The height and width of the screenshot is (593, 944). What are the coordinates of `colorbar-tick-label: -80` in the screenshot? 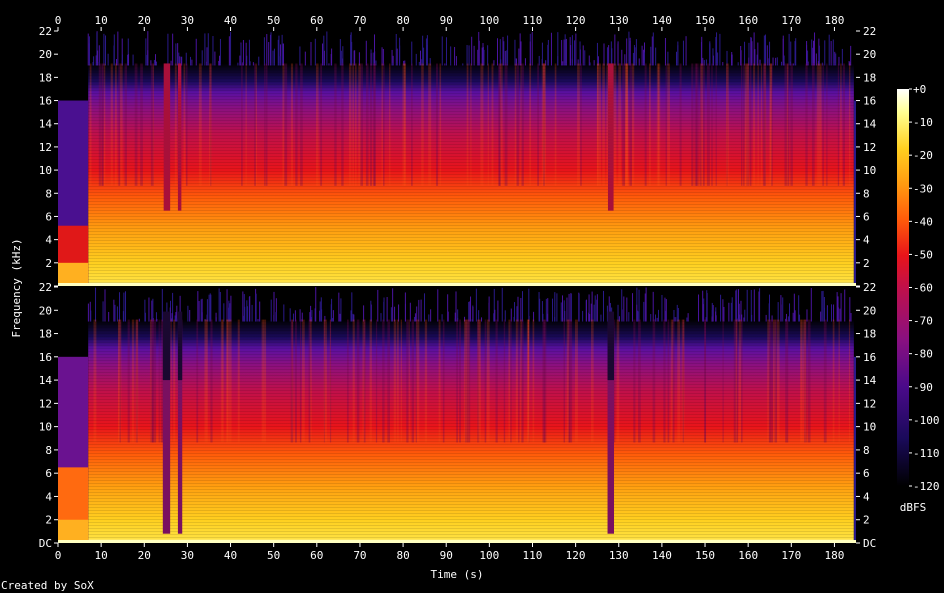 It's located at (923, 354).